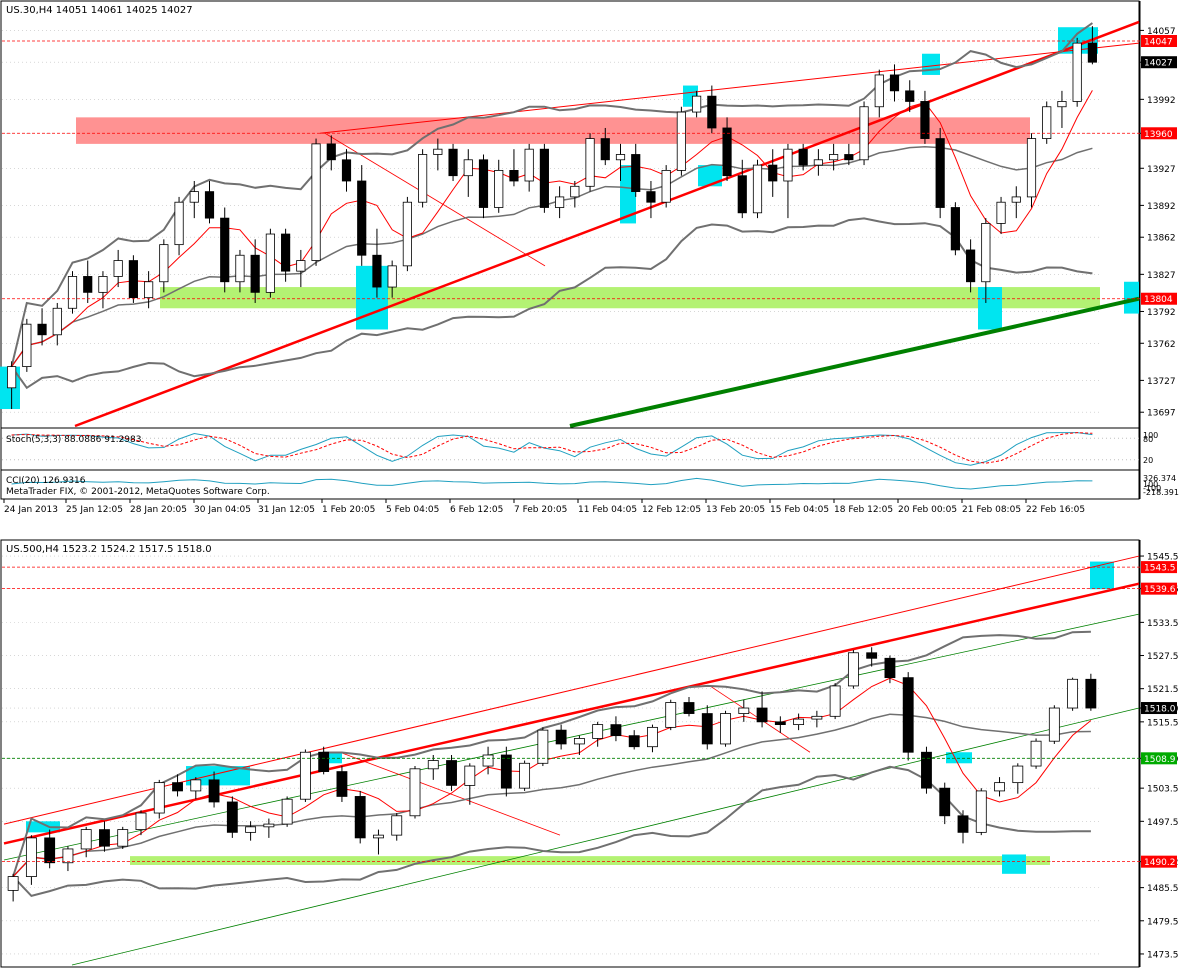  Describe the element at coordinates (552, 483) in the screenshot. I see `cci-indicator` at that location.